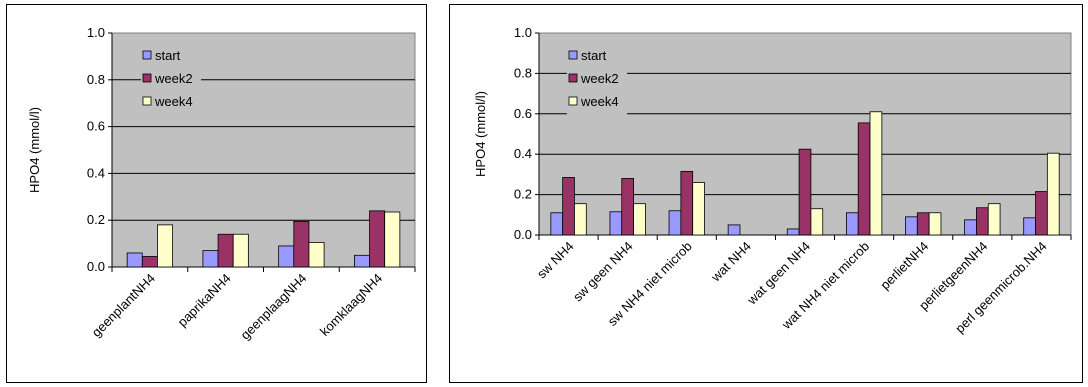 Image resolution: width=1088 pixels, height=387 pixels. I want to click on chart1-ytick-label: 0.2, so click(523, 194).